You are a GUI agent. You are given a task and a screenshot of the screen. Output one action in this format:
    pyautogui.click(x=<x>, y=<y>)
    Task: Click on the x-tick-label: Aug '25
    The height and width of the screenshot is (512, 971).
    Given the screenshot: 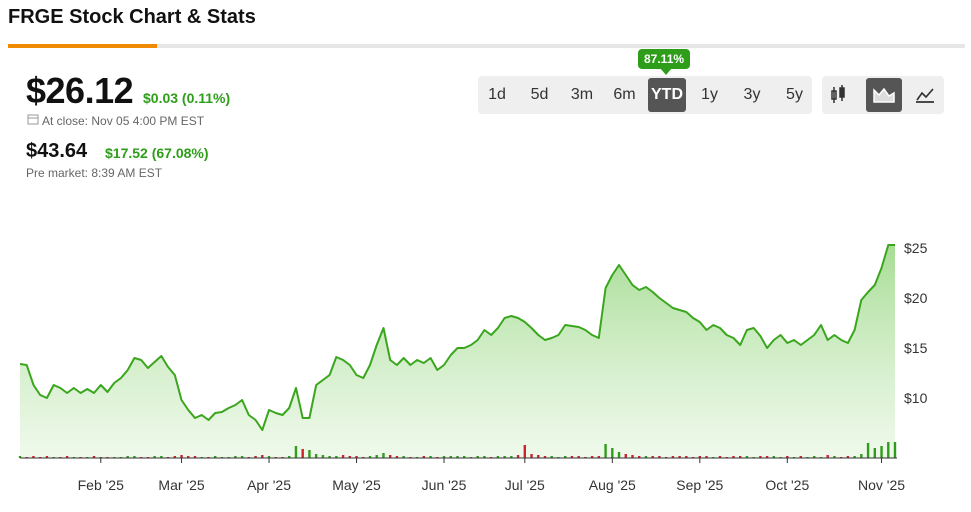 What is the action you would take?
    pyautogui.click(x=612, y=485)
    